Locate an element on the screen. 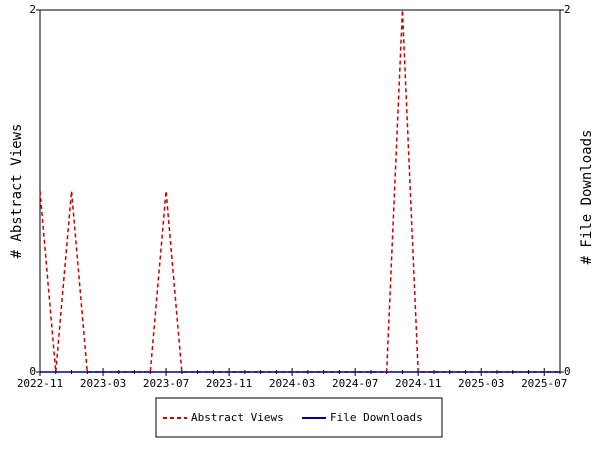  legend-box is located at coordinates (299, 417).